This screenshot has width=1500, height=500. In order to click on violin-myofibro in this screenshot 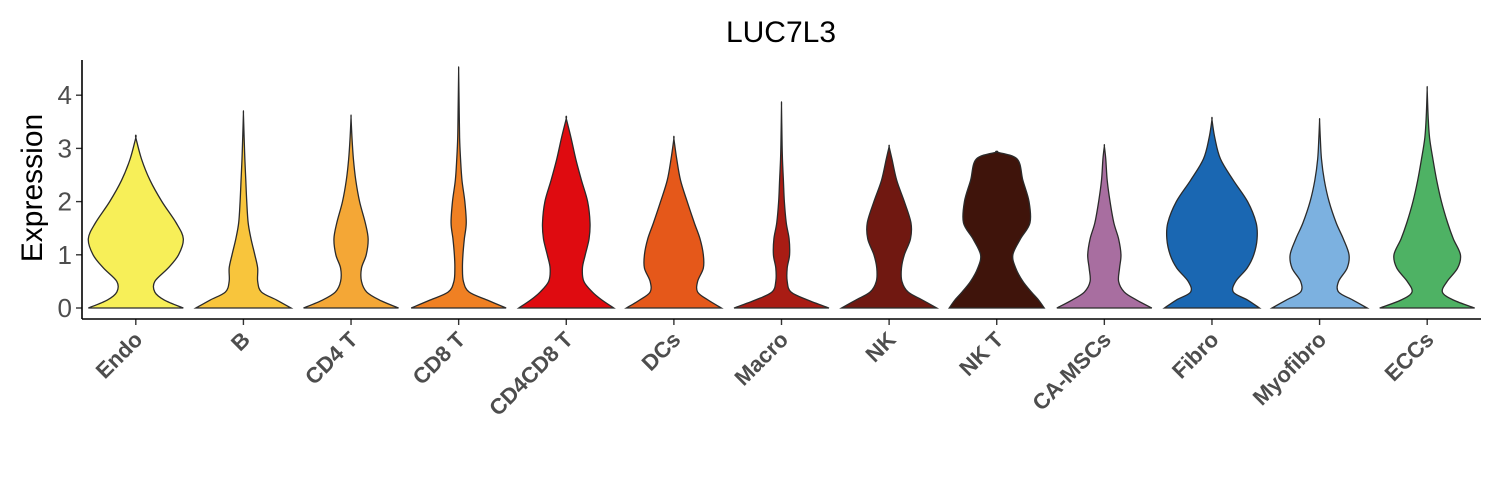, I will do `click(1319, 213)`.